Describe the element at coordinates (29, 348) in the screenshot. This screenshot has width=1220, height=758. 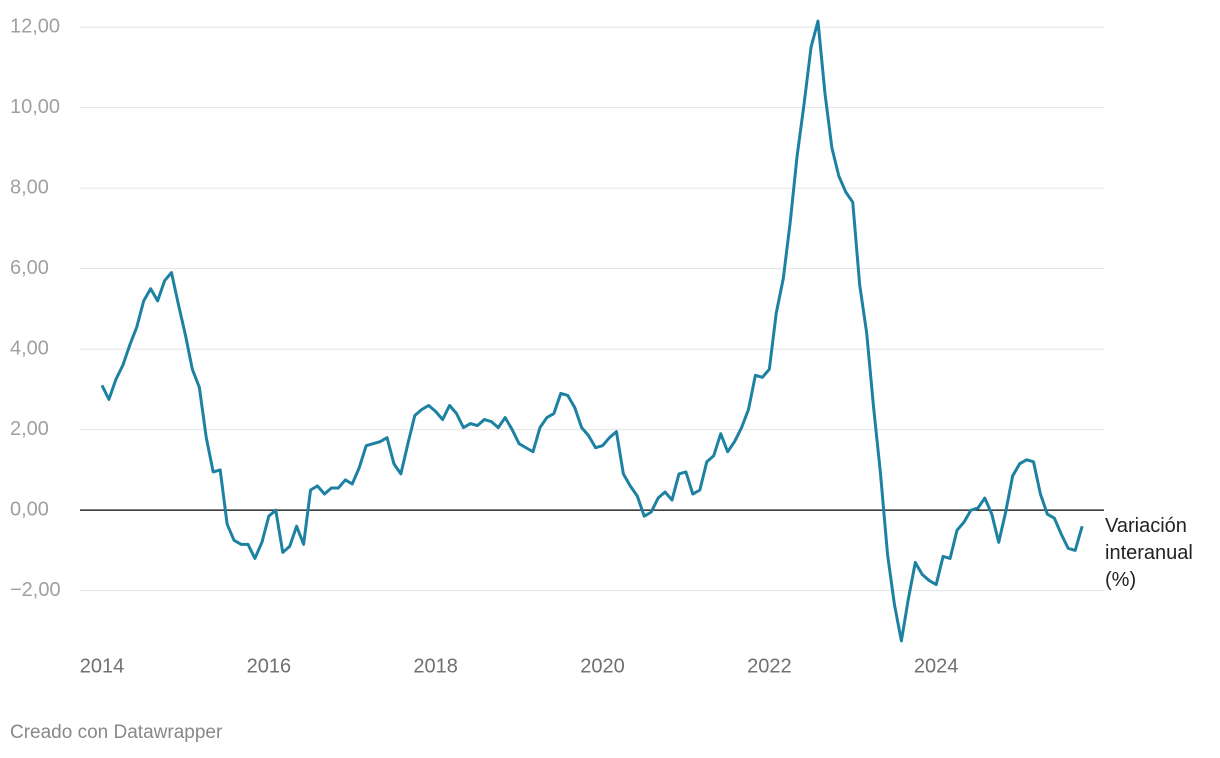
I see `y-tick-label: 4,00` at that location.